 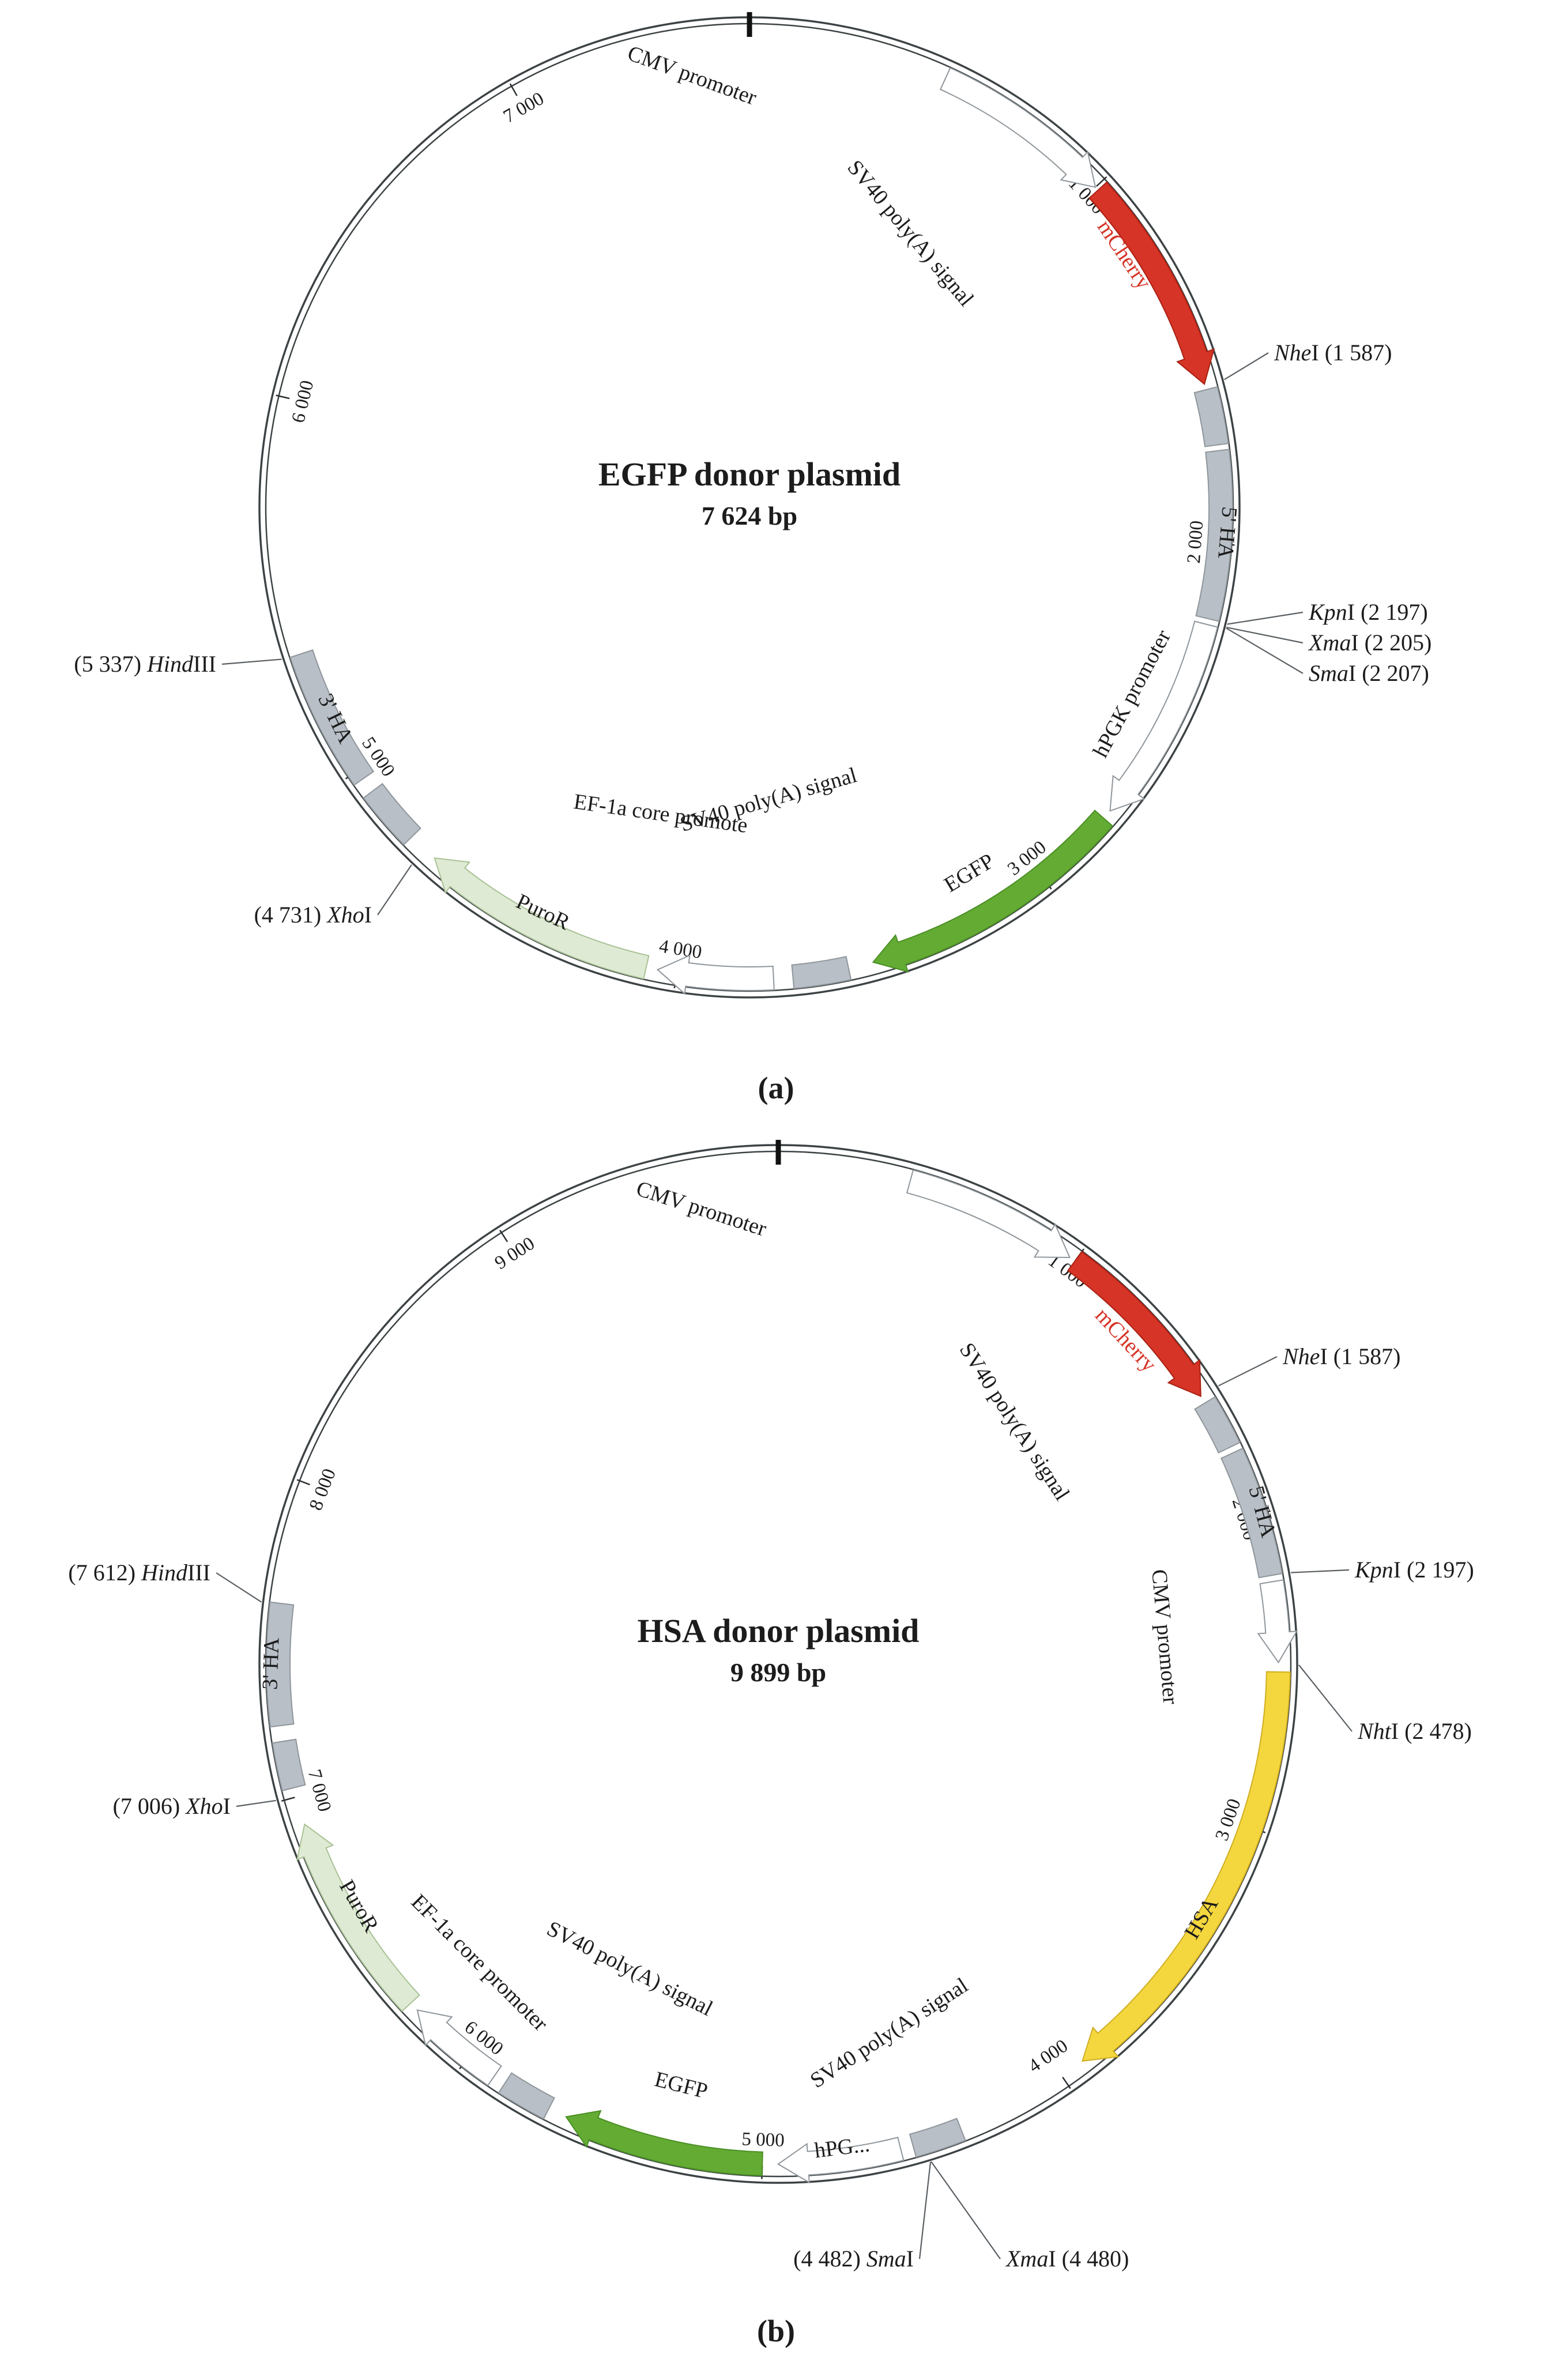 I want to click on caption-a: (a), so click(x=776, y=1088).